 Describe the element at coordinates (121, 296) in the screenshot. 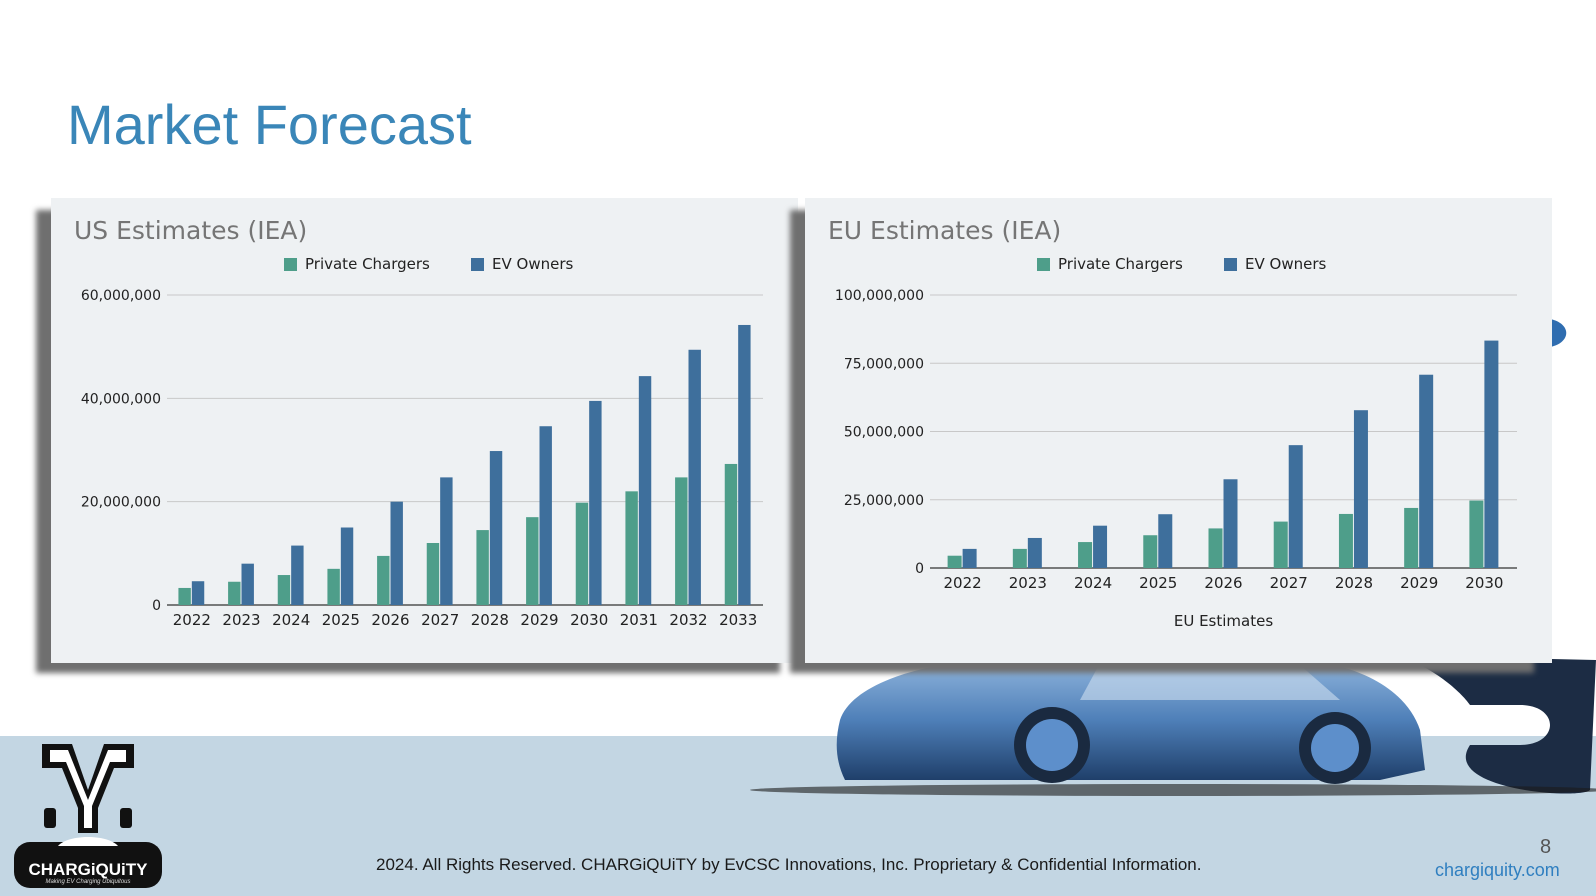

I see `y-tick-label: 60,000,000` at that location.